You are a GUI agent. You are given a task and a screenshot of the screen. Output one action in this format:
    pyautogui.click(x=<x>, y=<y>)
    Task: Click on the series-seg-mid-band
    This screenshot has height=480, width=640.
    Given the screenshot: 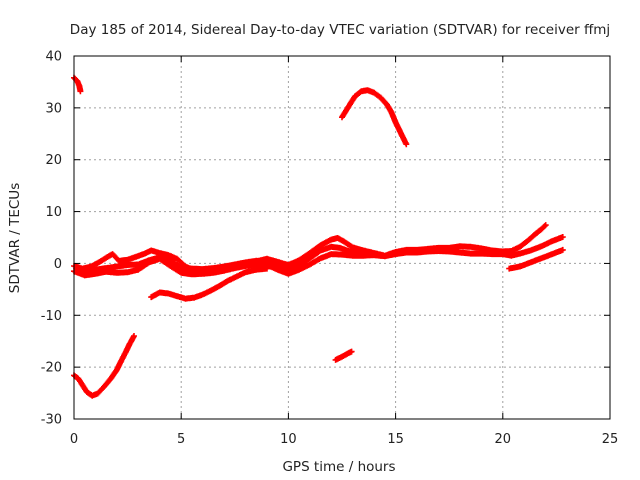 What is the action you would take?
    pyautogui.click(x=229, y=259)
    